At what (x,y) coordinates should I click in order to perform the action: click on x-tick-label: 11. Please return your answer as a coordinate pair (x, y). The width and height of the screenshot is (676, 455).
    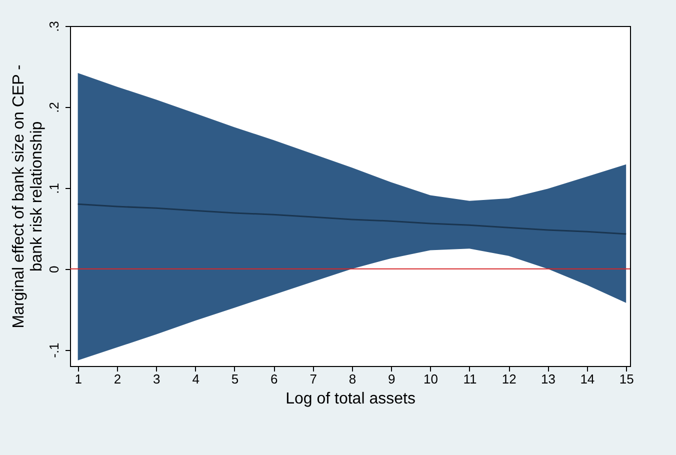
    Looking at the image, I should click on (470, 379).